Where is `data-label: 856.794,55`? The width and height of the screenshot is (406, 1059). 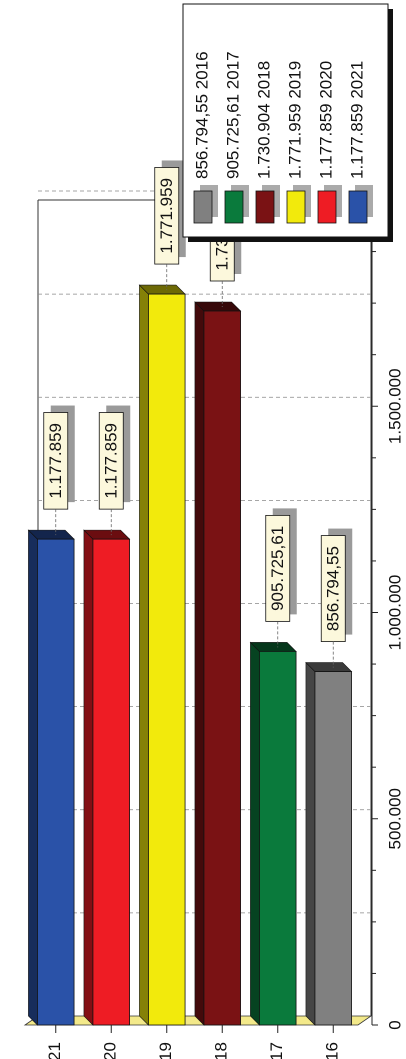 data-label: 856.794,55 is located at coordinates (333, 588).